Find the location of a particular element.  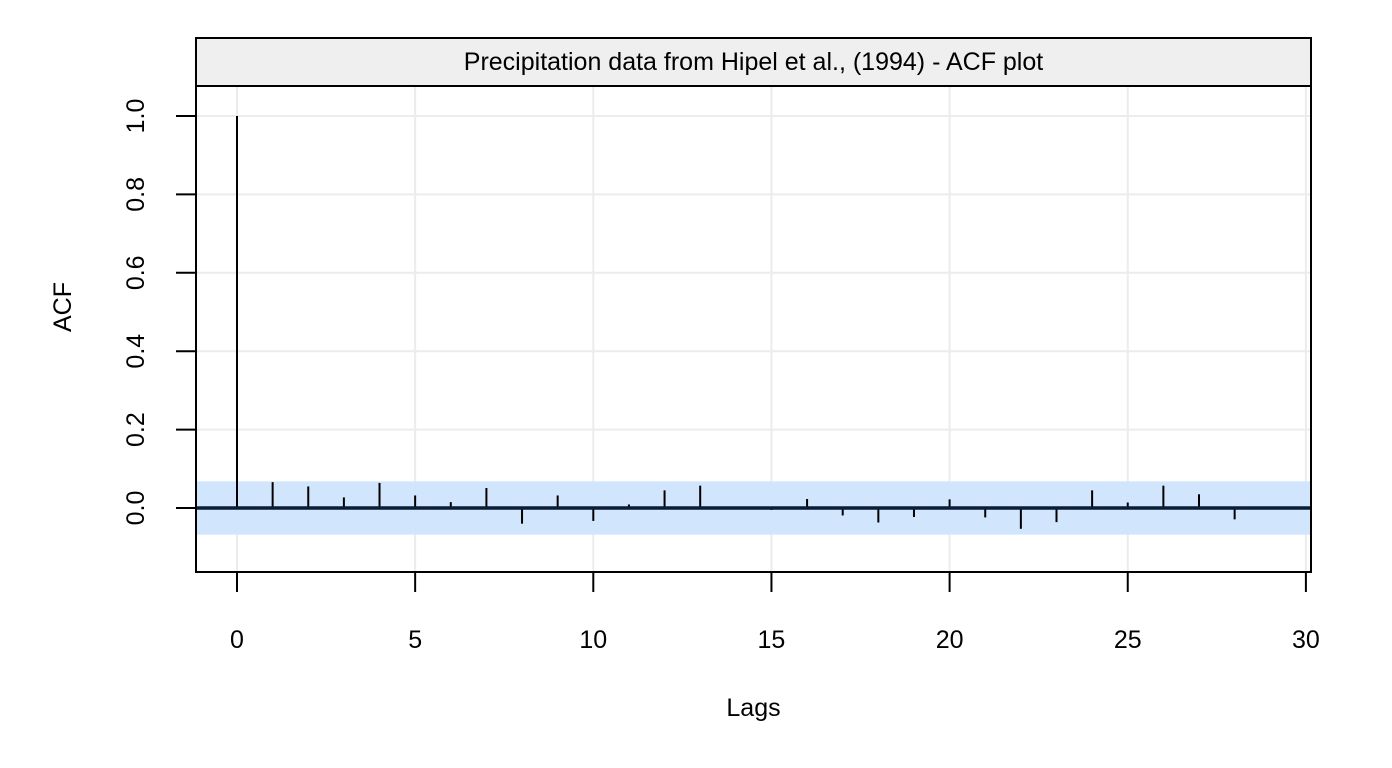

title-strip is located at coordinates (753, 62).